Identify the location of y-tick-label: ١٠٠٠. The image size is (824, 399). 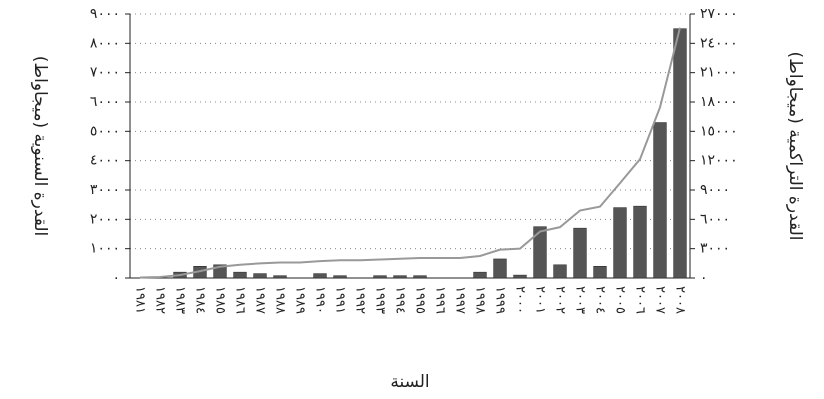
(105, 249).